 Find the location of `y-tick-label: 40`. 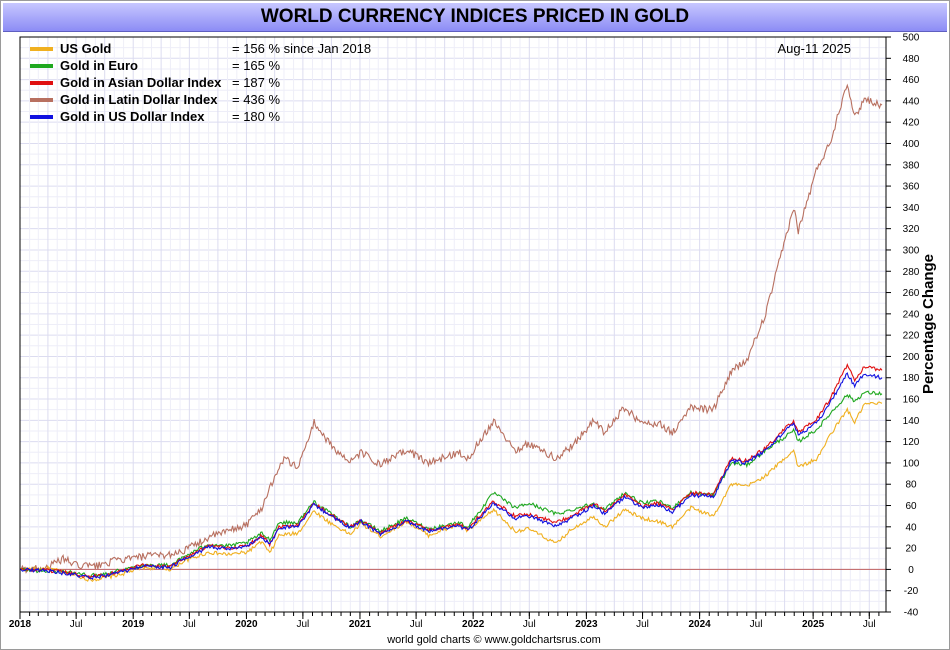

y-tick-label: 40 is located at coordinates (911, 527).